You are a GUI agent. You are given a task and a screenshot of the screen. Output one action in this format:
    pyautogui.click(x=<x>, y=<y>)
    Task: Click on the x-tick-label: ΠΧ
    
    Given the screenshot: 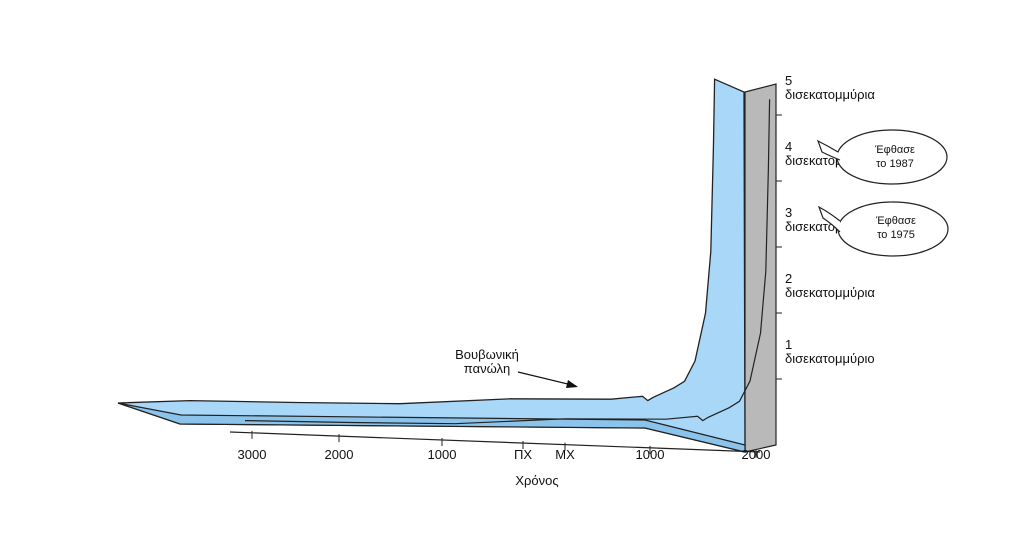 What is the action you would take?
    pyautogui.click(x=523, y=454)
    